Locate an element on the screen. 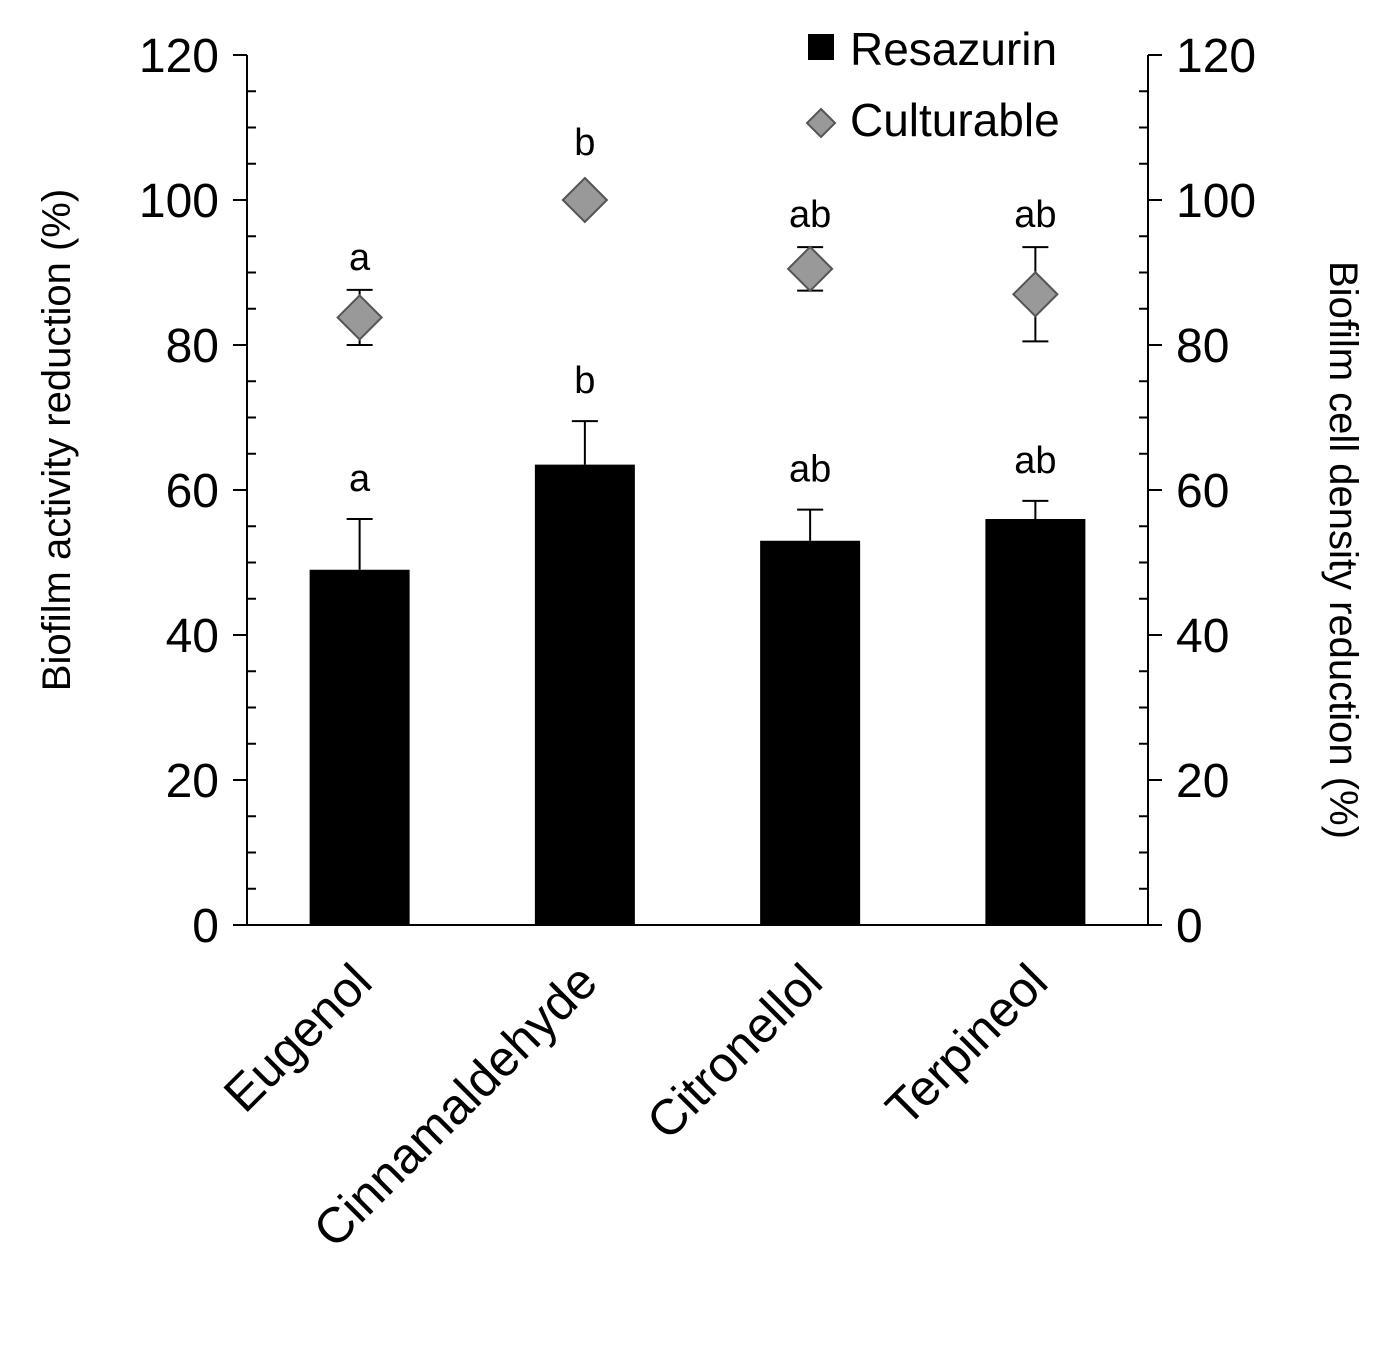 This screenshot has width=1396, height=1349. left-tick-label: 20 is located at coordinates (192, 781).